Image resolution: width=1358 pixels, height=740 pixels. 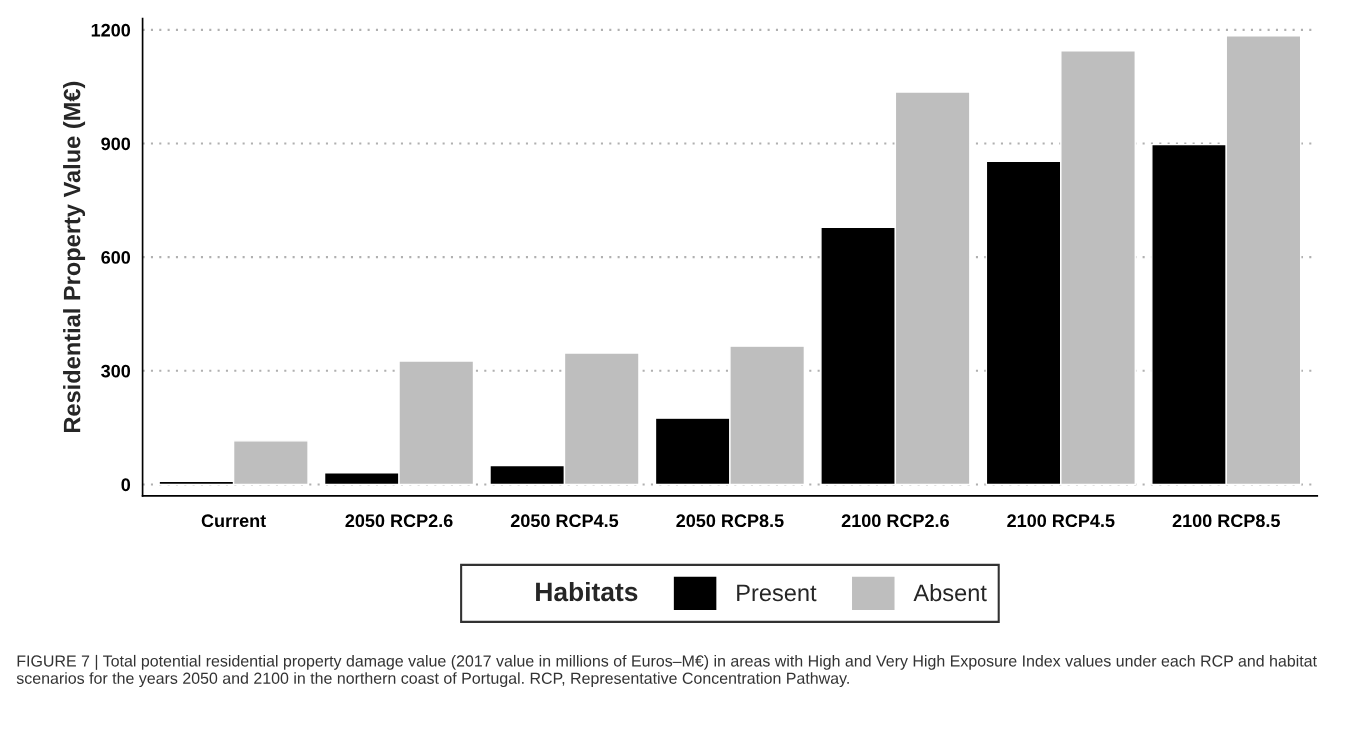 What do you see at coordinates (399, 521) in the screenshot?
I see `x-tick-label: 2050 RCP2.6` at bounding box center [399, 521].